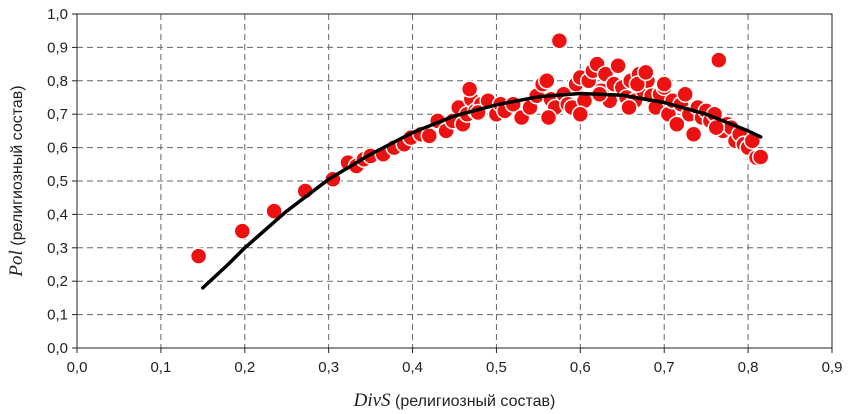  I want to click on y-axis-label: Pol (религиозный состав), so click(16, 181).